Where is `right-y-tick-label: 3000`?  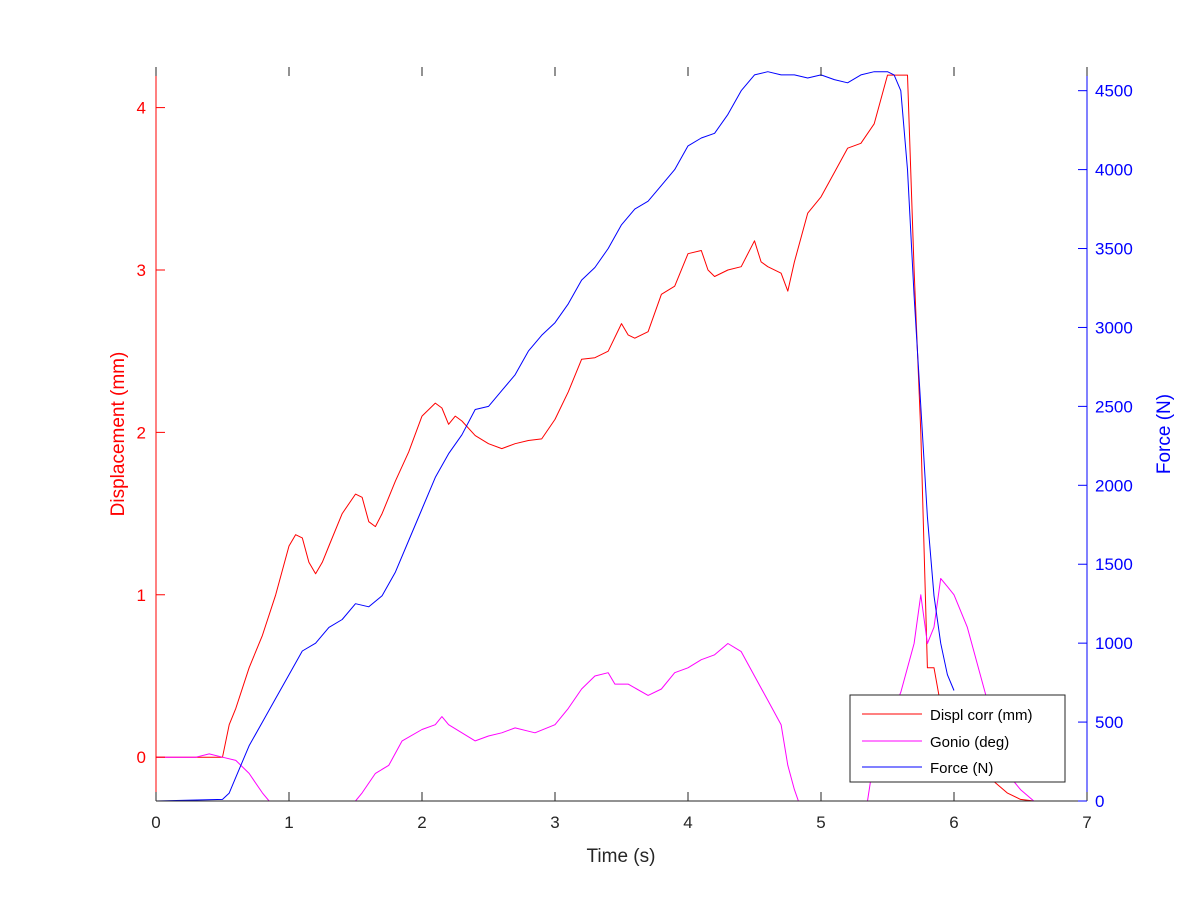
right-y-tick-label: 3000 is located at coordinates (1114, 327).